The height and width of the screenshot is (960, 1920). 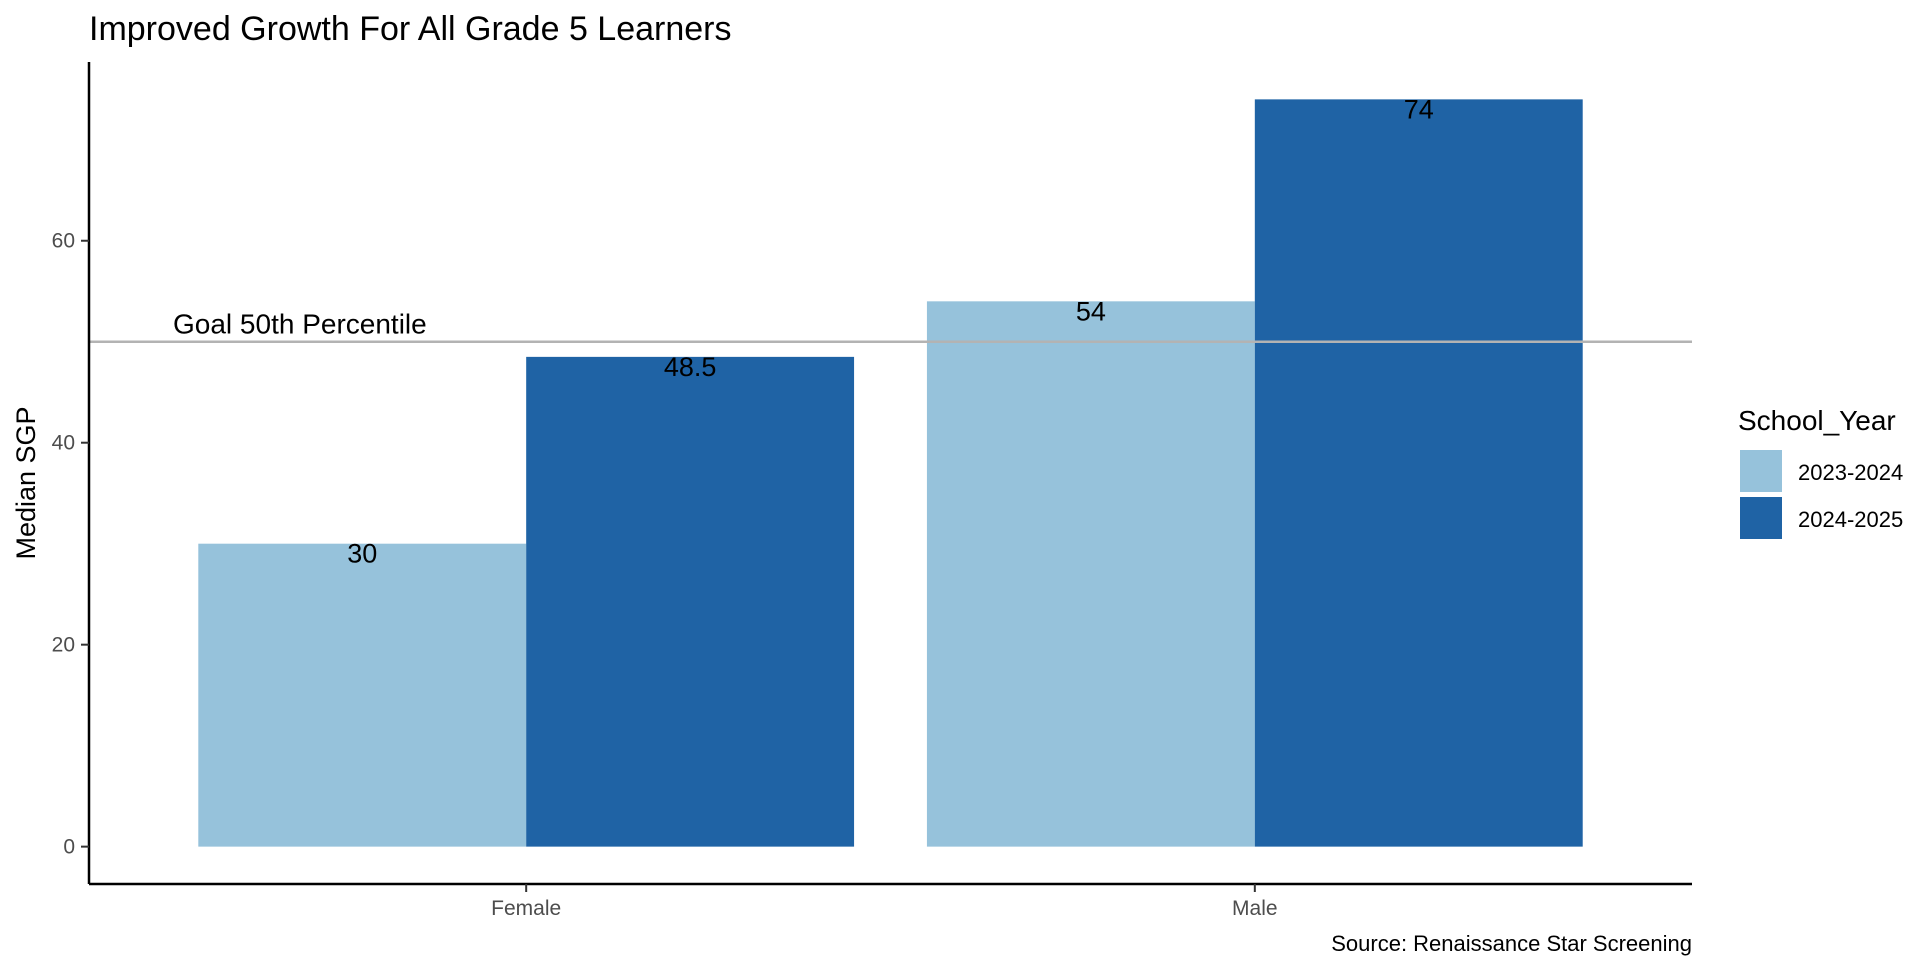 I want to click on legend: School_Year 2023-2024 2024-2025, so click(x=1820, y=472).